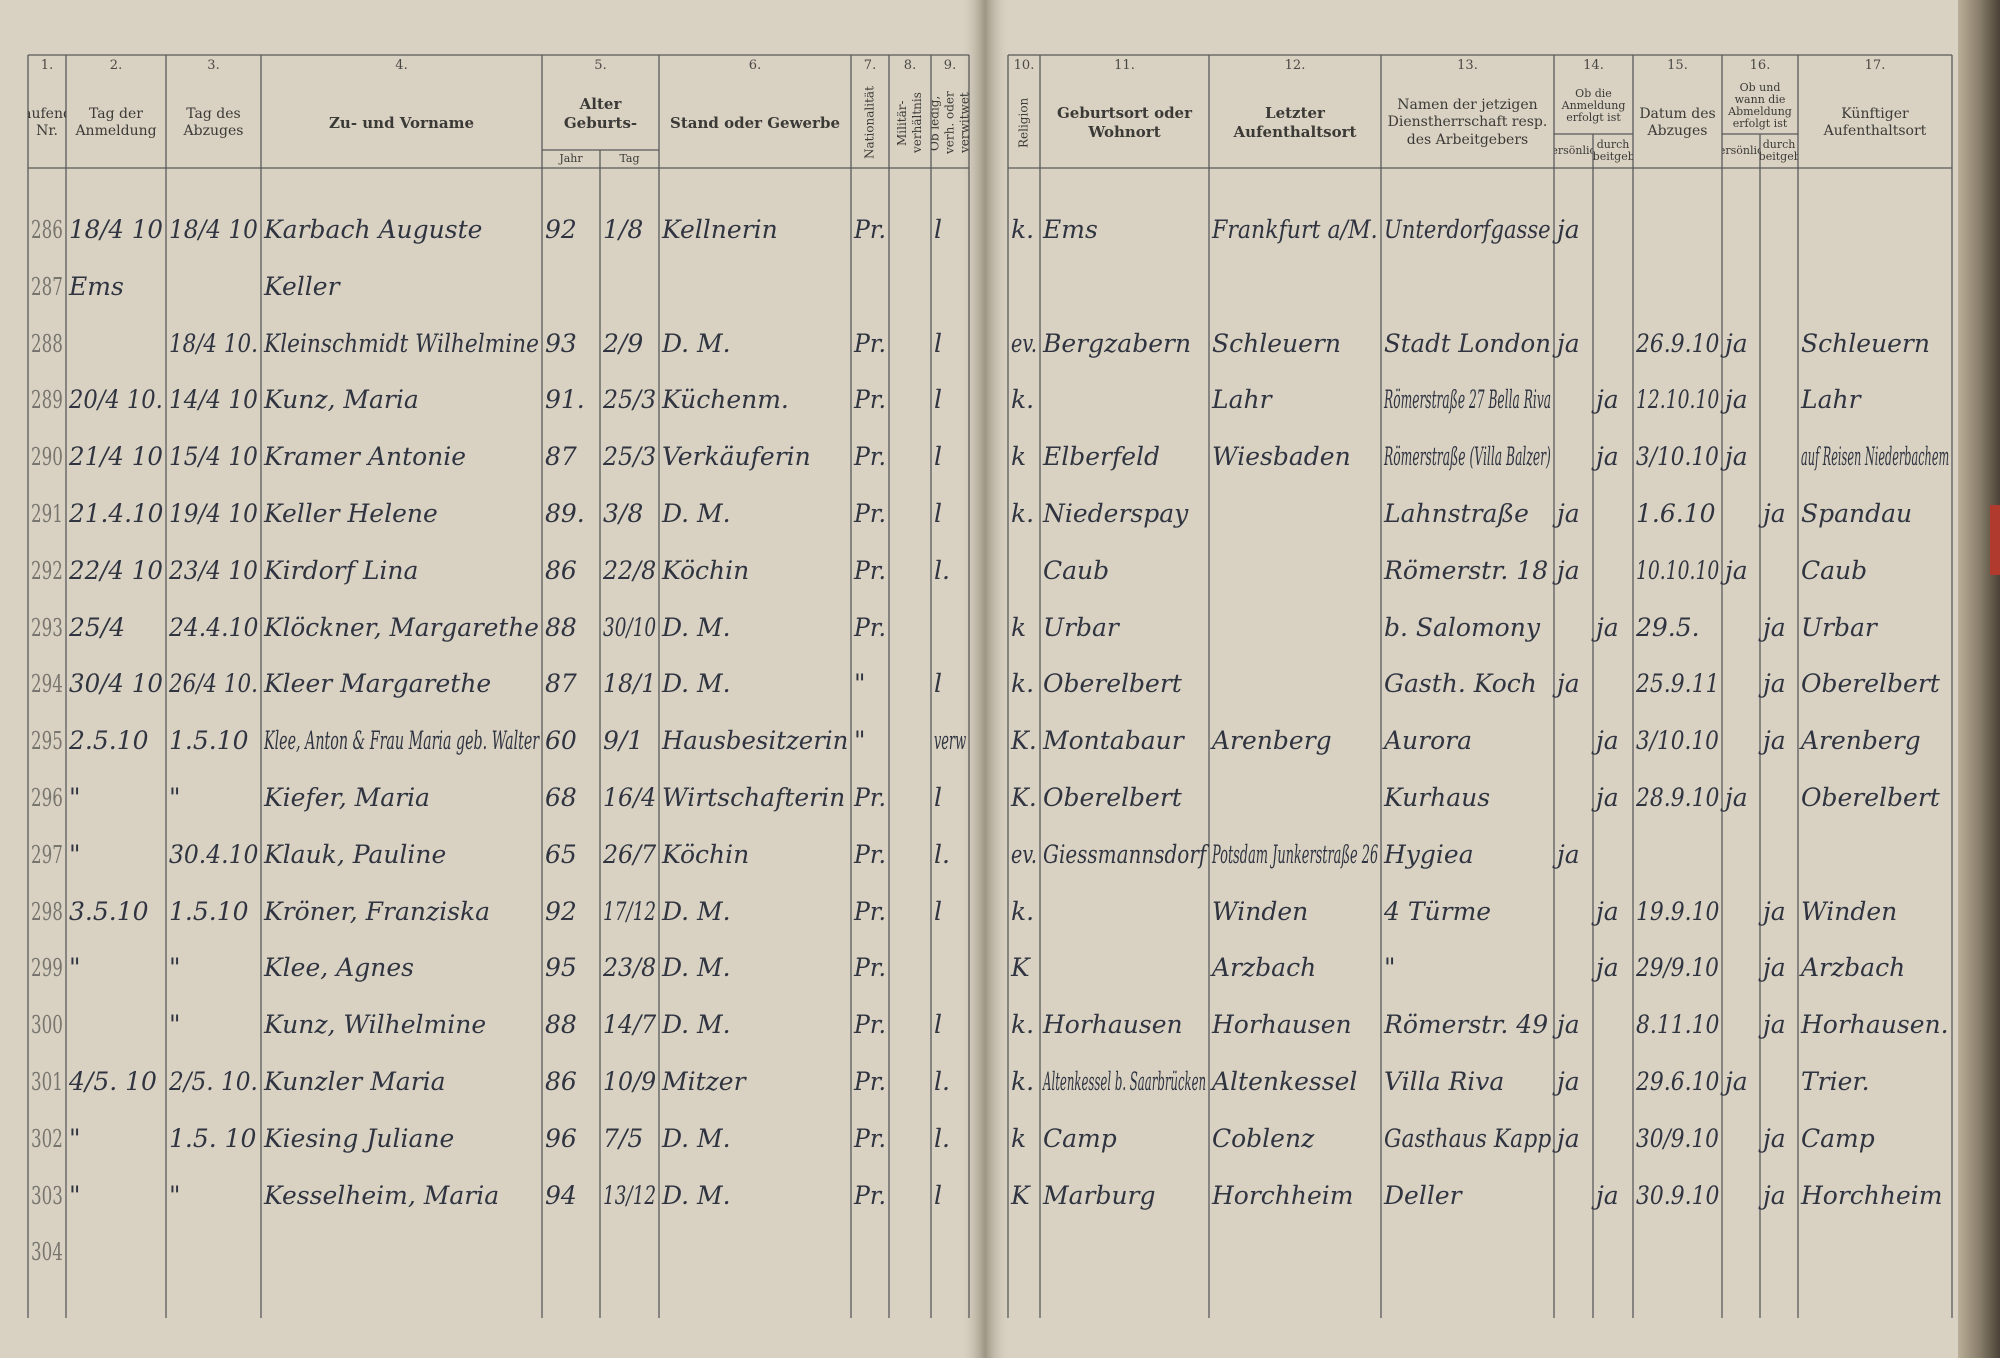 This screenshot has height=1358, width=2000. I want to click on column-header: Laufende Nr., so click(47, 122).